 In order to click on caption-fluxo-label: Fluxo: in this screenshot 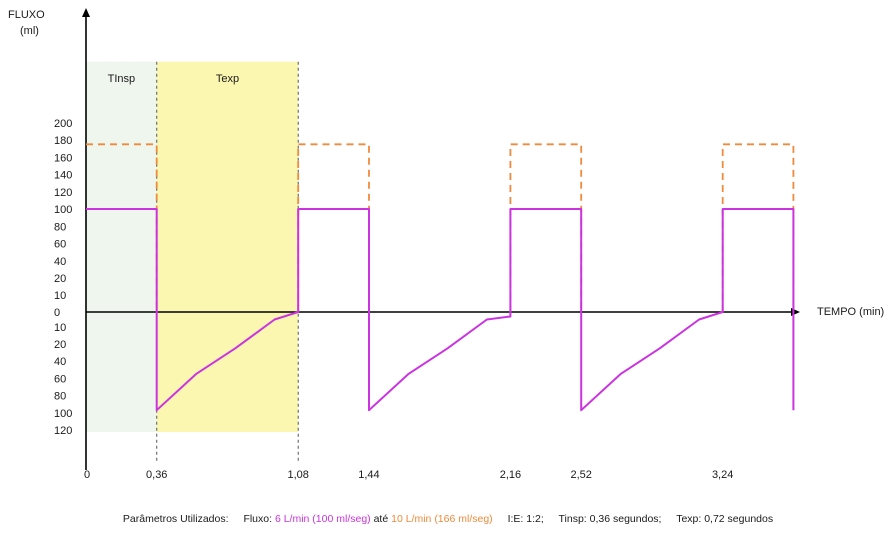, I will do `click(258, 519)`.